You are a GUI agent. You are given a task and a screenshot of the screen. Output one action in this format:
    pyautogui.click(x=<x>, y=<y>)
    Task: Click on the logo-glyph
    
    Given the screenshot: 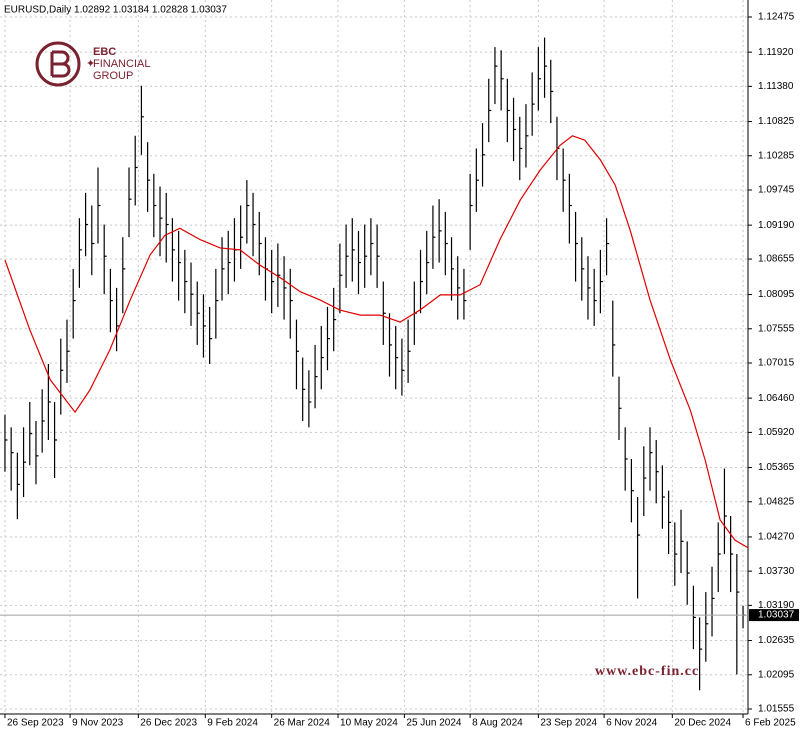 What is the action you would take?
    pyautogui.click(x=60, y=64)
    